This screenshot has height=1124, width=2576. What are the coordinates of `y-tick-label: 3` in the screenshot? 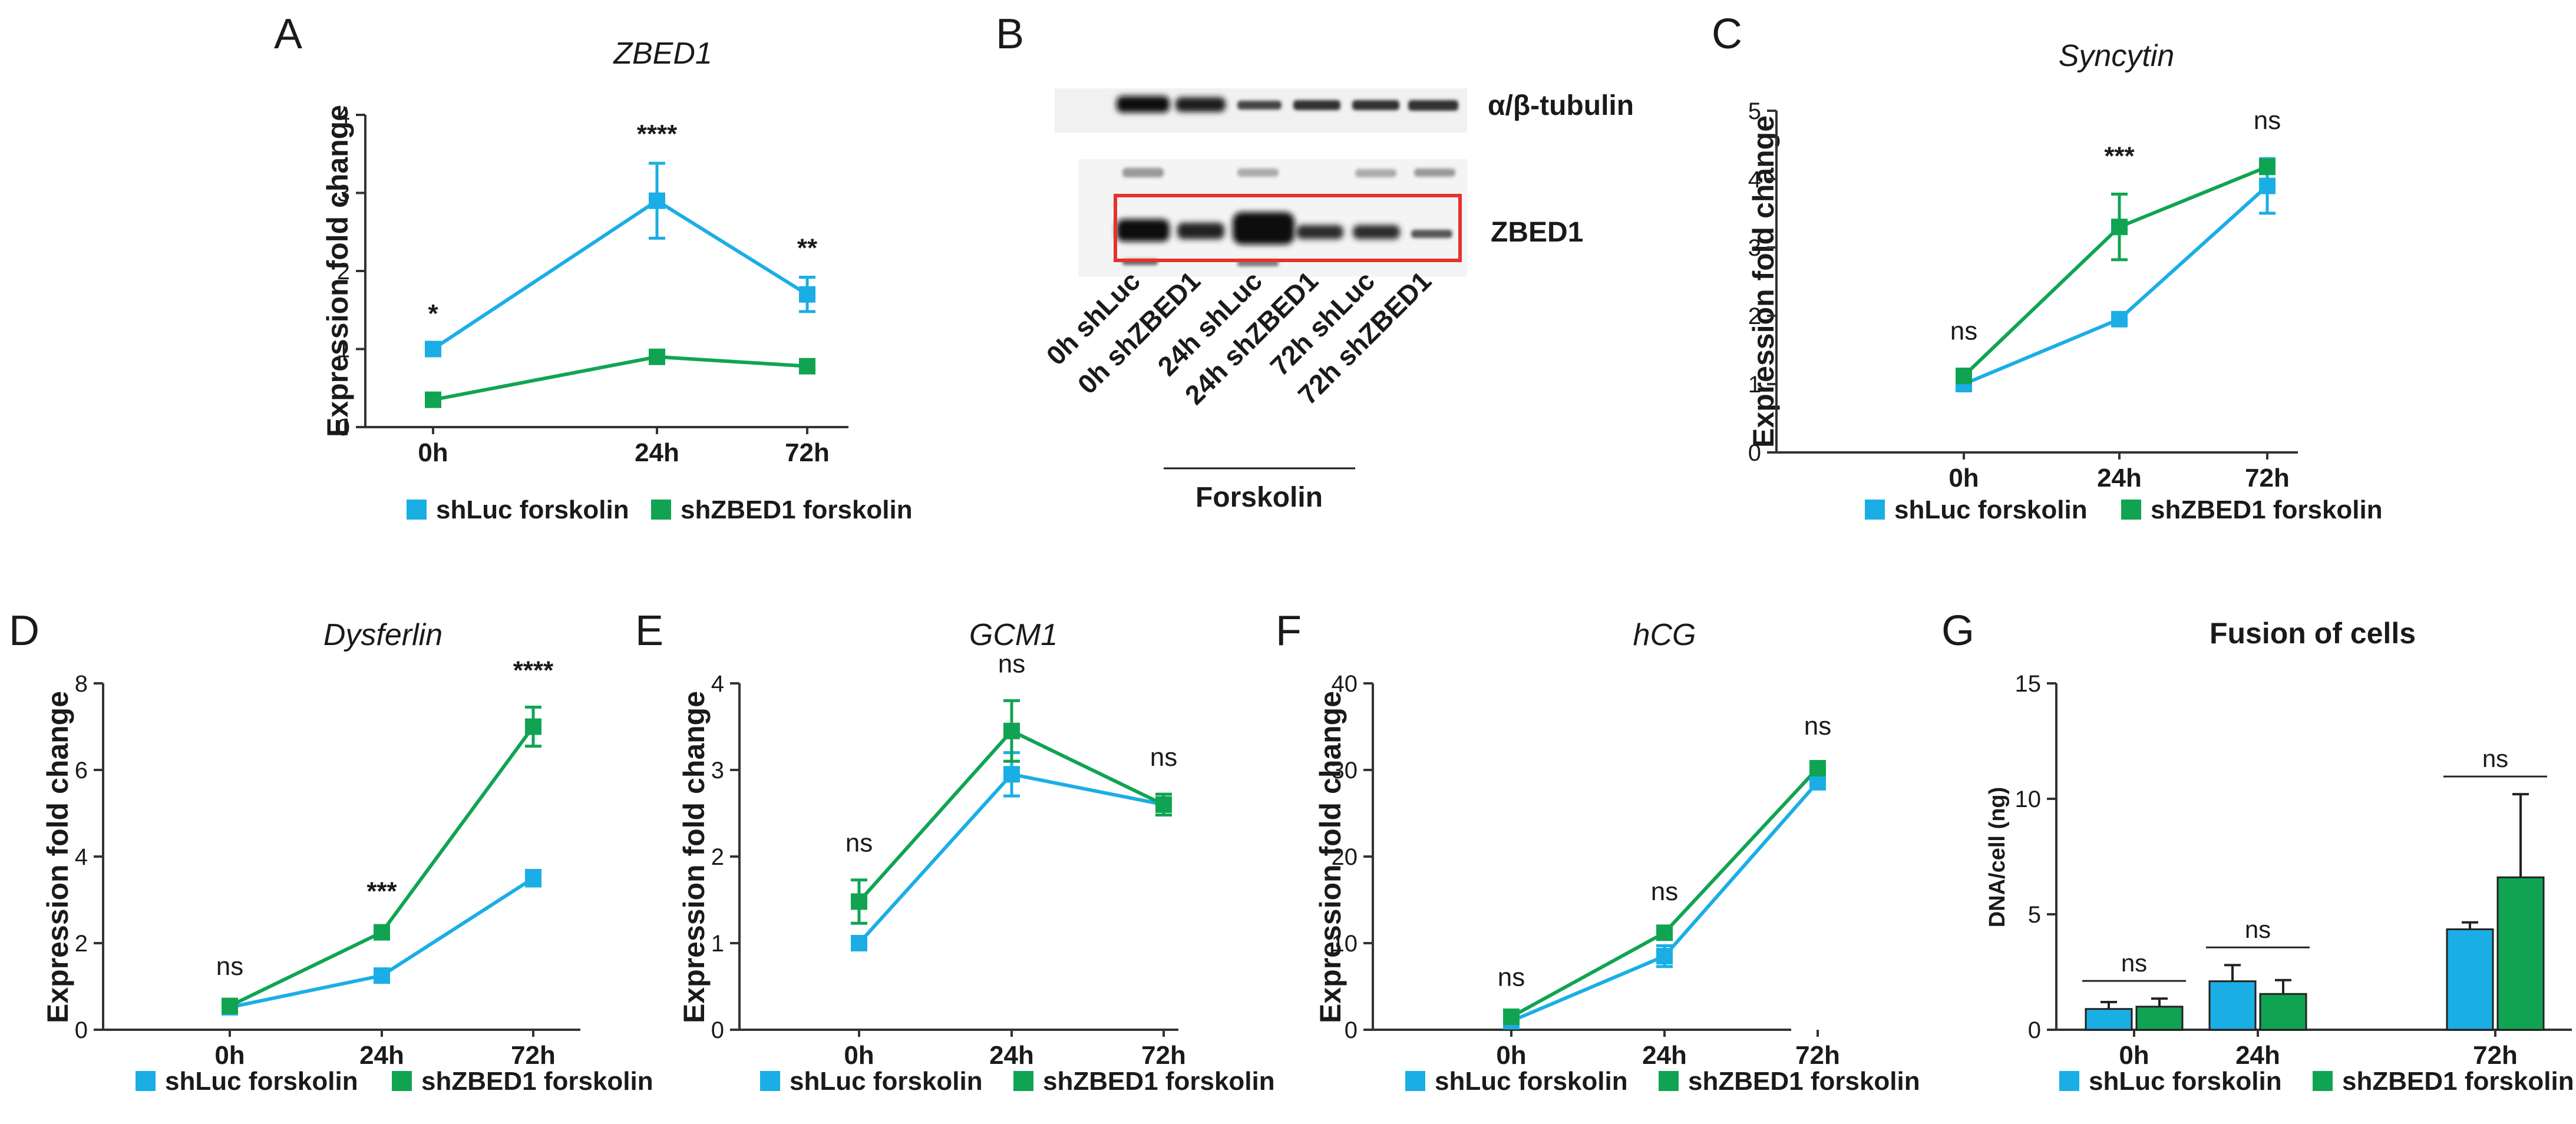 It's located at (717, 771).